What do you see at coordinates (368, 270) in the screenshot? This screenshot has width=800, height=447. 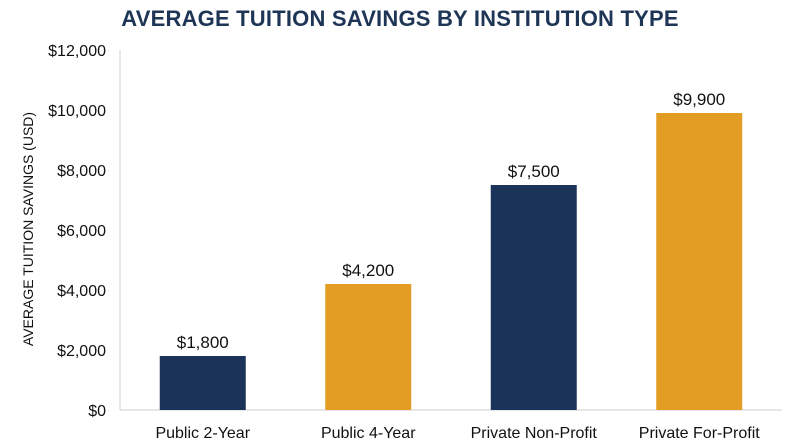 I see `bar-value-label: $4,200` at bounding box center [368, 270].